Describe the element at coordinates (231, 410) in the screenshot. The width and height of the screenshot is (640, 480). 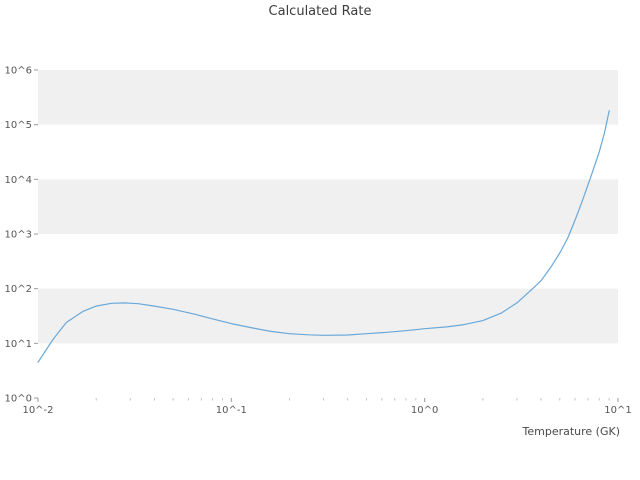
I see `x-tick-label: 10^-1` at that location.